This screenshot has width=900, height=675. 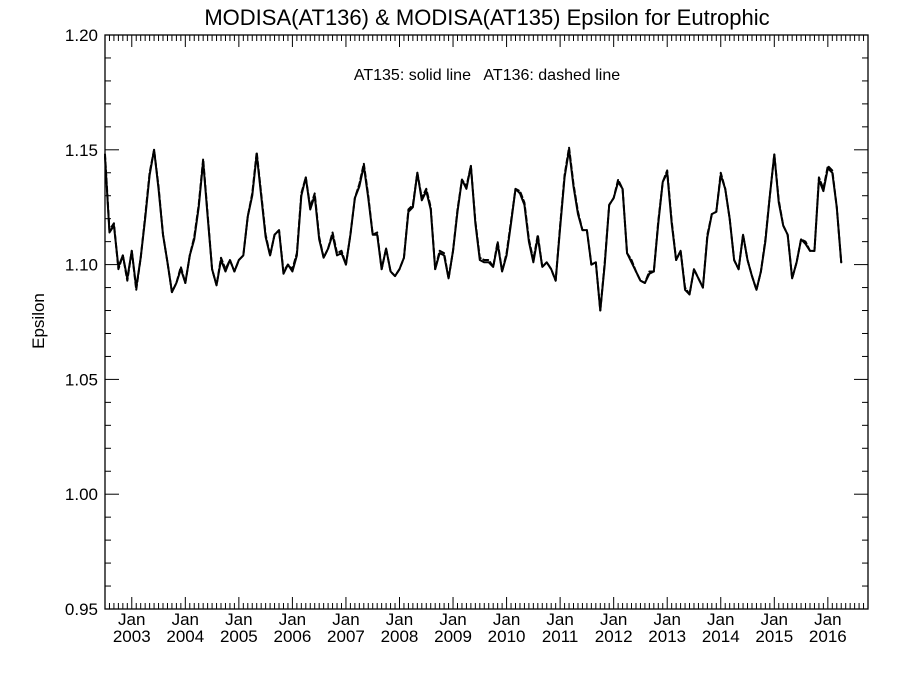 What do you see at coordinates (507, 636) in the screenshot?
I see `x-tick-label-year: 2010` at bounding box center [507, 636].